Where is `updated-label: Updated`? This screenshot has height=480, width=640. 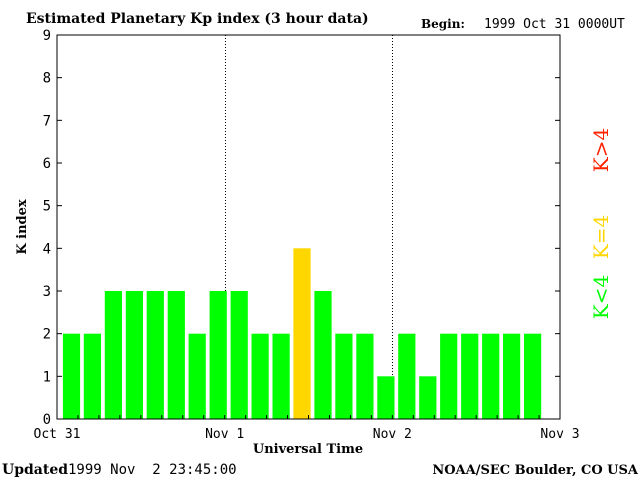
updated-label: Updated is located at coordinates (35, 470).